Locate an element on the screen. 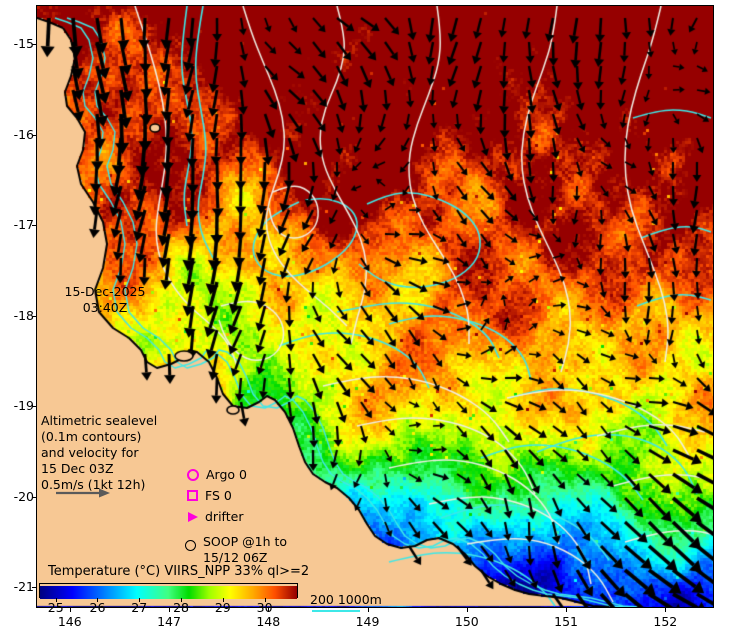 The height and width of the screenshot is (640, 750). map-timestamp: 15-Dec-2025 03:40Z is located at coordinates (105, 300).